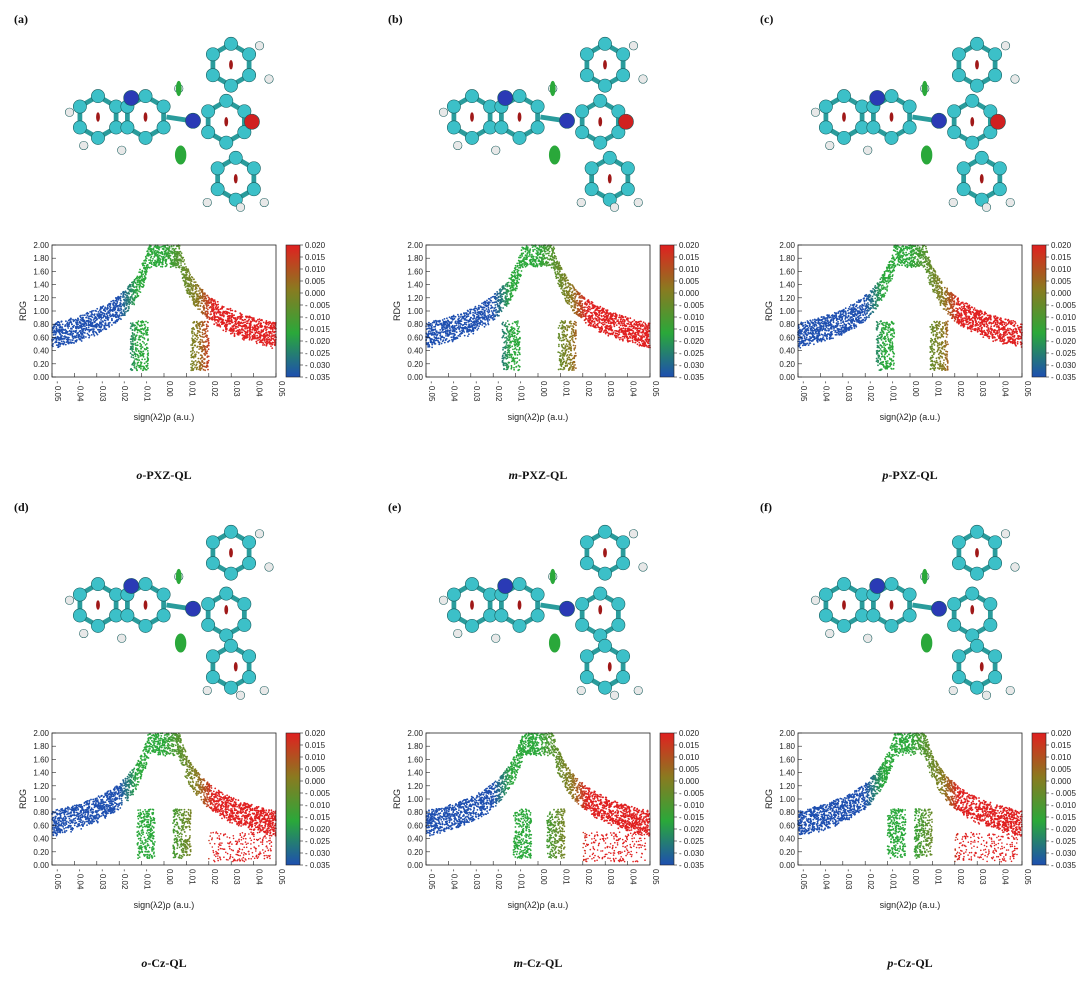 This screenshot has height=985, width=1091. What do you see at coordinates (41, 285) in the screenshot?
I see `y-tick-label: 1.40` at bounding box center [41, 285].